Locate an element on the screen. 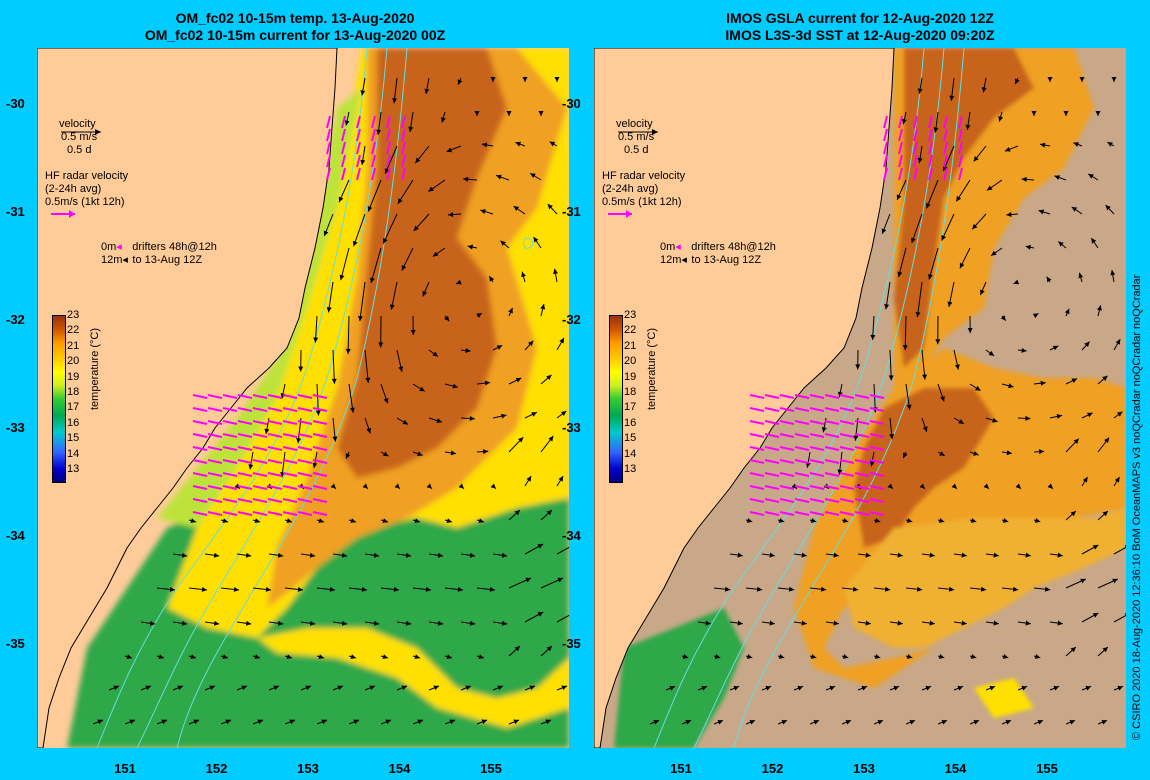  colorbar-right is located at coordinates (616, 399).